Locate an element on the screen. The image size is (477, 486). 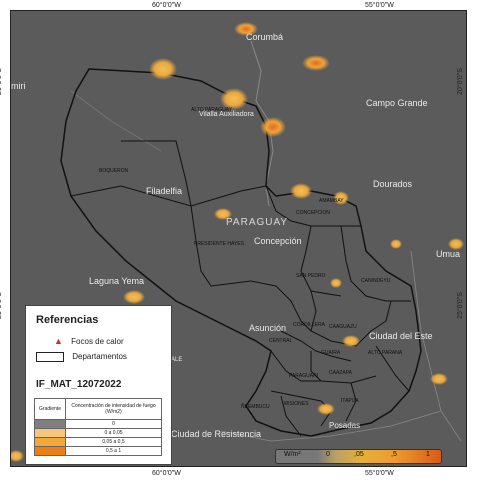
lat-tick-20-right: 20°0'0"S is located at coordinates (460, 81).